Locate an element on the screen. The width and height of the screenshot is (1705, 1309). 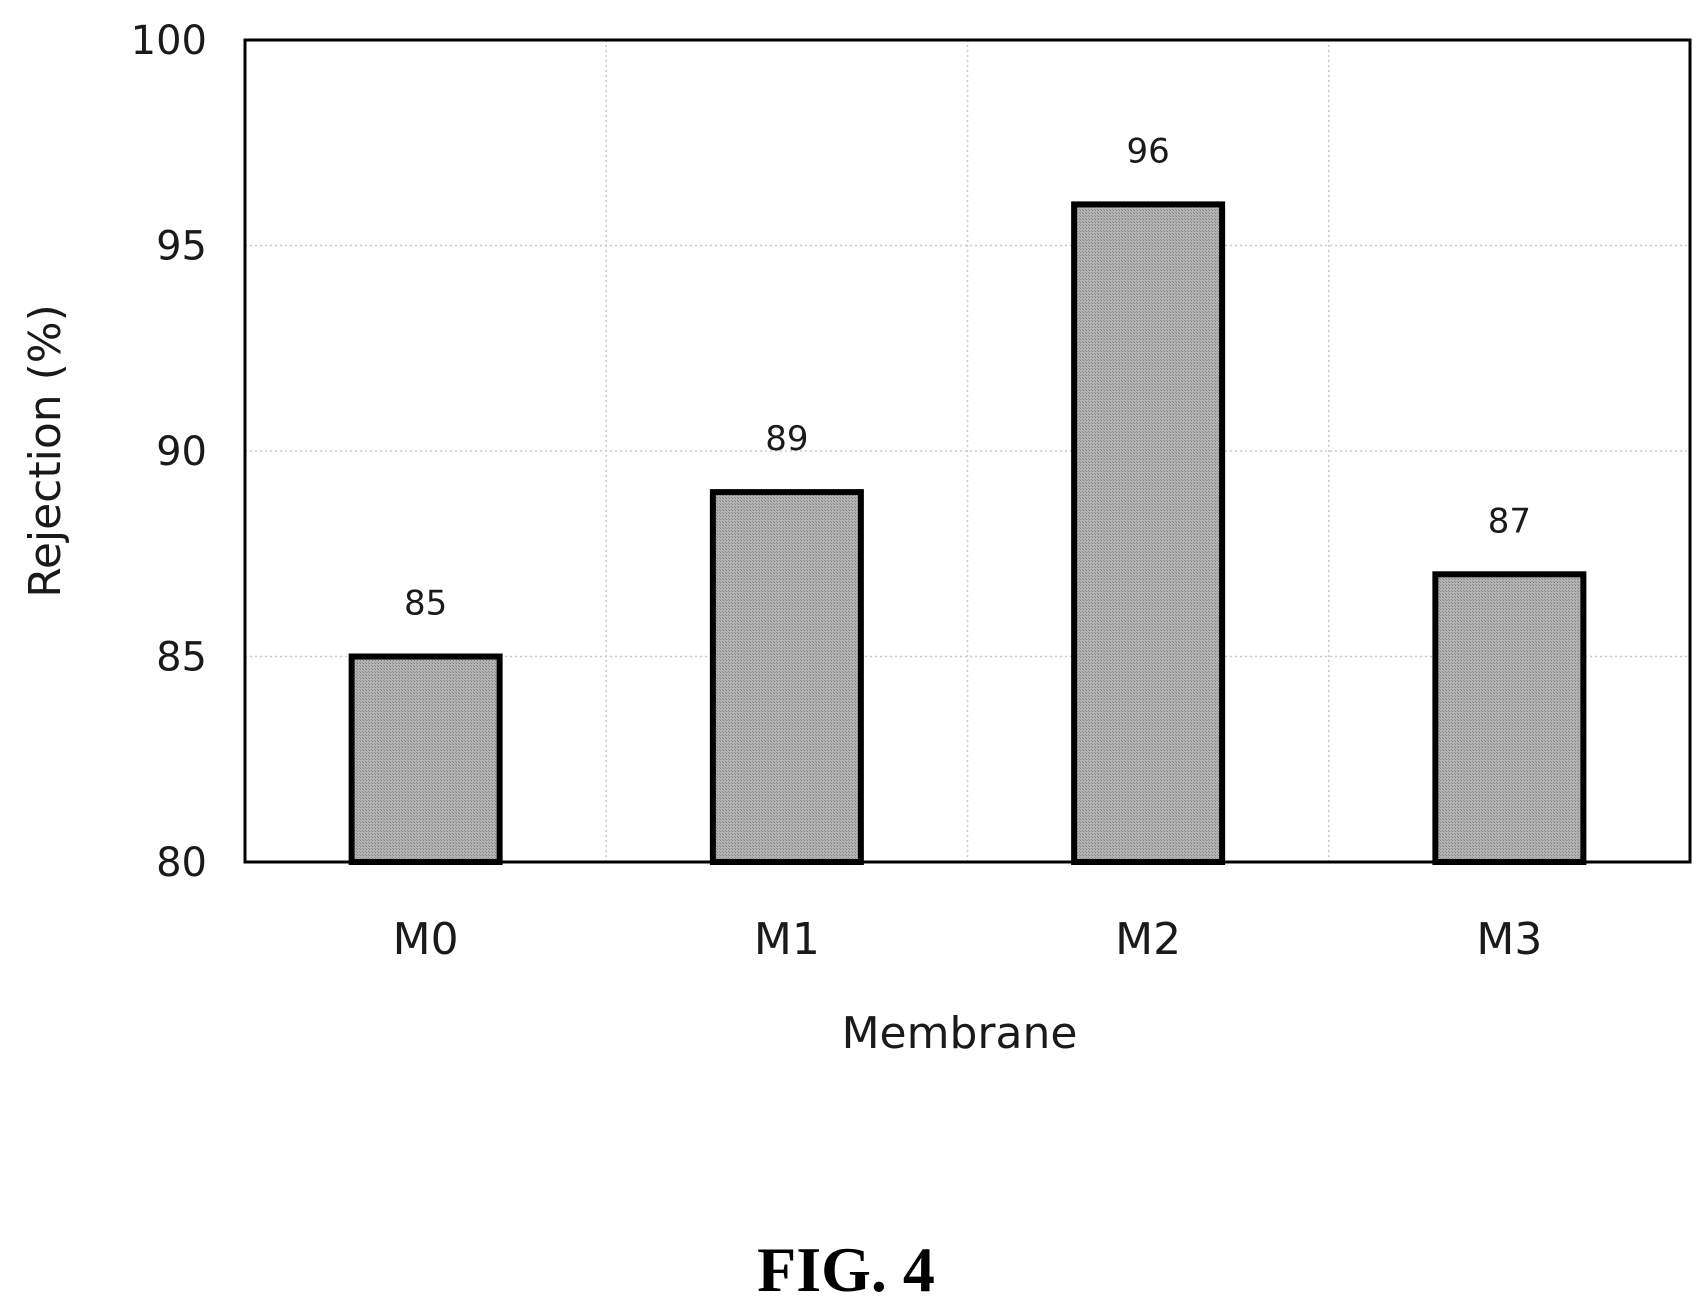
bar-m1 is located at coordinates (786, 677).